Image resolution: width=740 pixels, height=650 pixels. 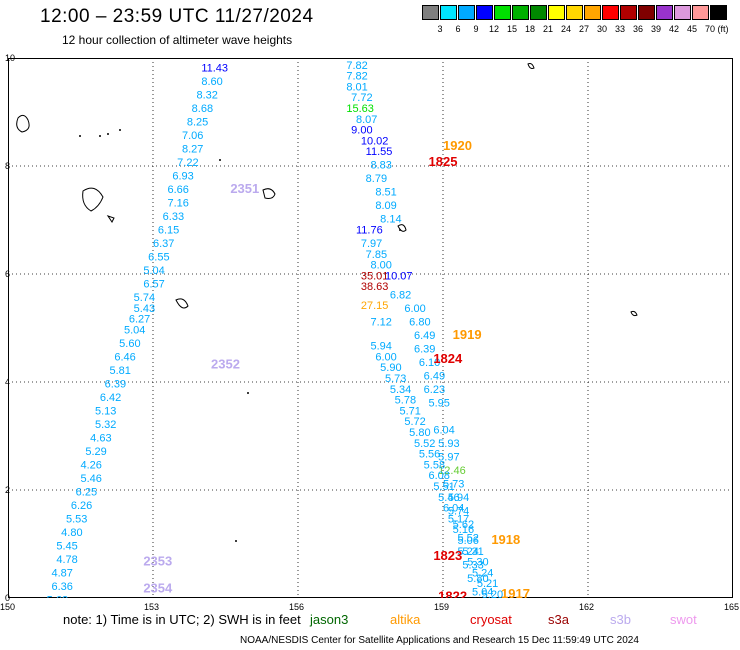 What do you see at coordinates (381, 266) in the screenshot?
I see `wave-height-value: 8.00` at bounding box center [381, 266].